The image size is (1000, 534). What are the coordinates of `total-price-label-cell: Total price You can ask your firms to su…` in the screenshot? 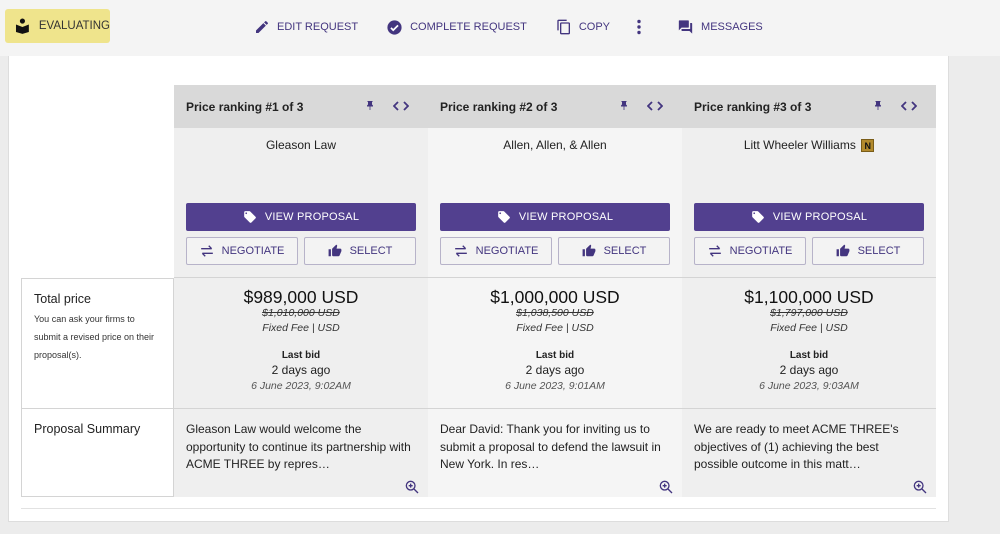 It's located at (97, 343).